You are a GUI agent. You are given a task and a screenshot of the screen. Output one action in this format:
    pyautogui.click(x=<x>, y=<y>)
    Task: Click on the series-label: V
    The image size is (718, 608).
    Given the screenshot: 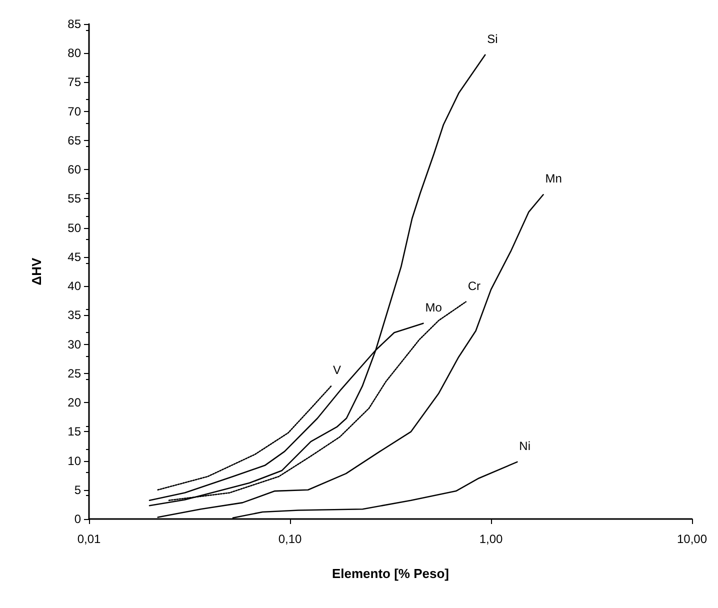 What is the action you would take?
    pyautogui.click(x=337, y=370)
    